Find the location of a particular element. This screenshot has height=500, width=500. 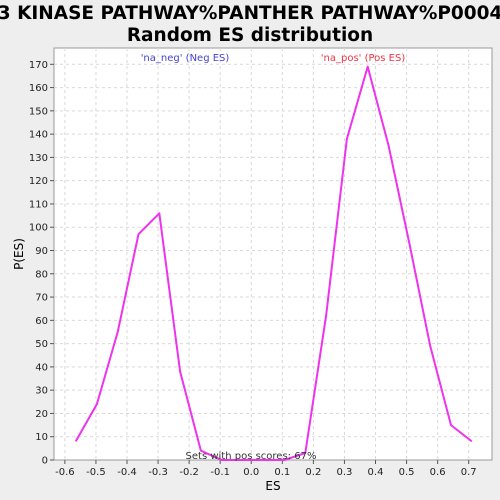

x-tick-label: 0.7 is located at coordinates (469, 472).